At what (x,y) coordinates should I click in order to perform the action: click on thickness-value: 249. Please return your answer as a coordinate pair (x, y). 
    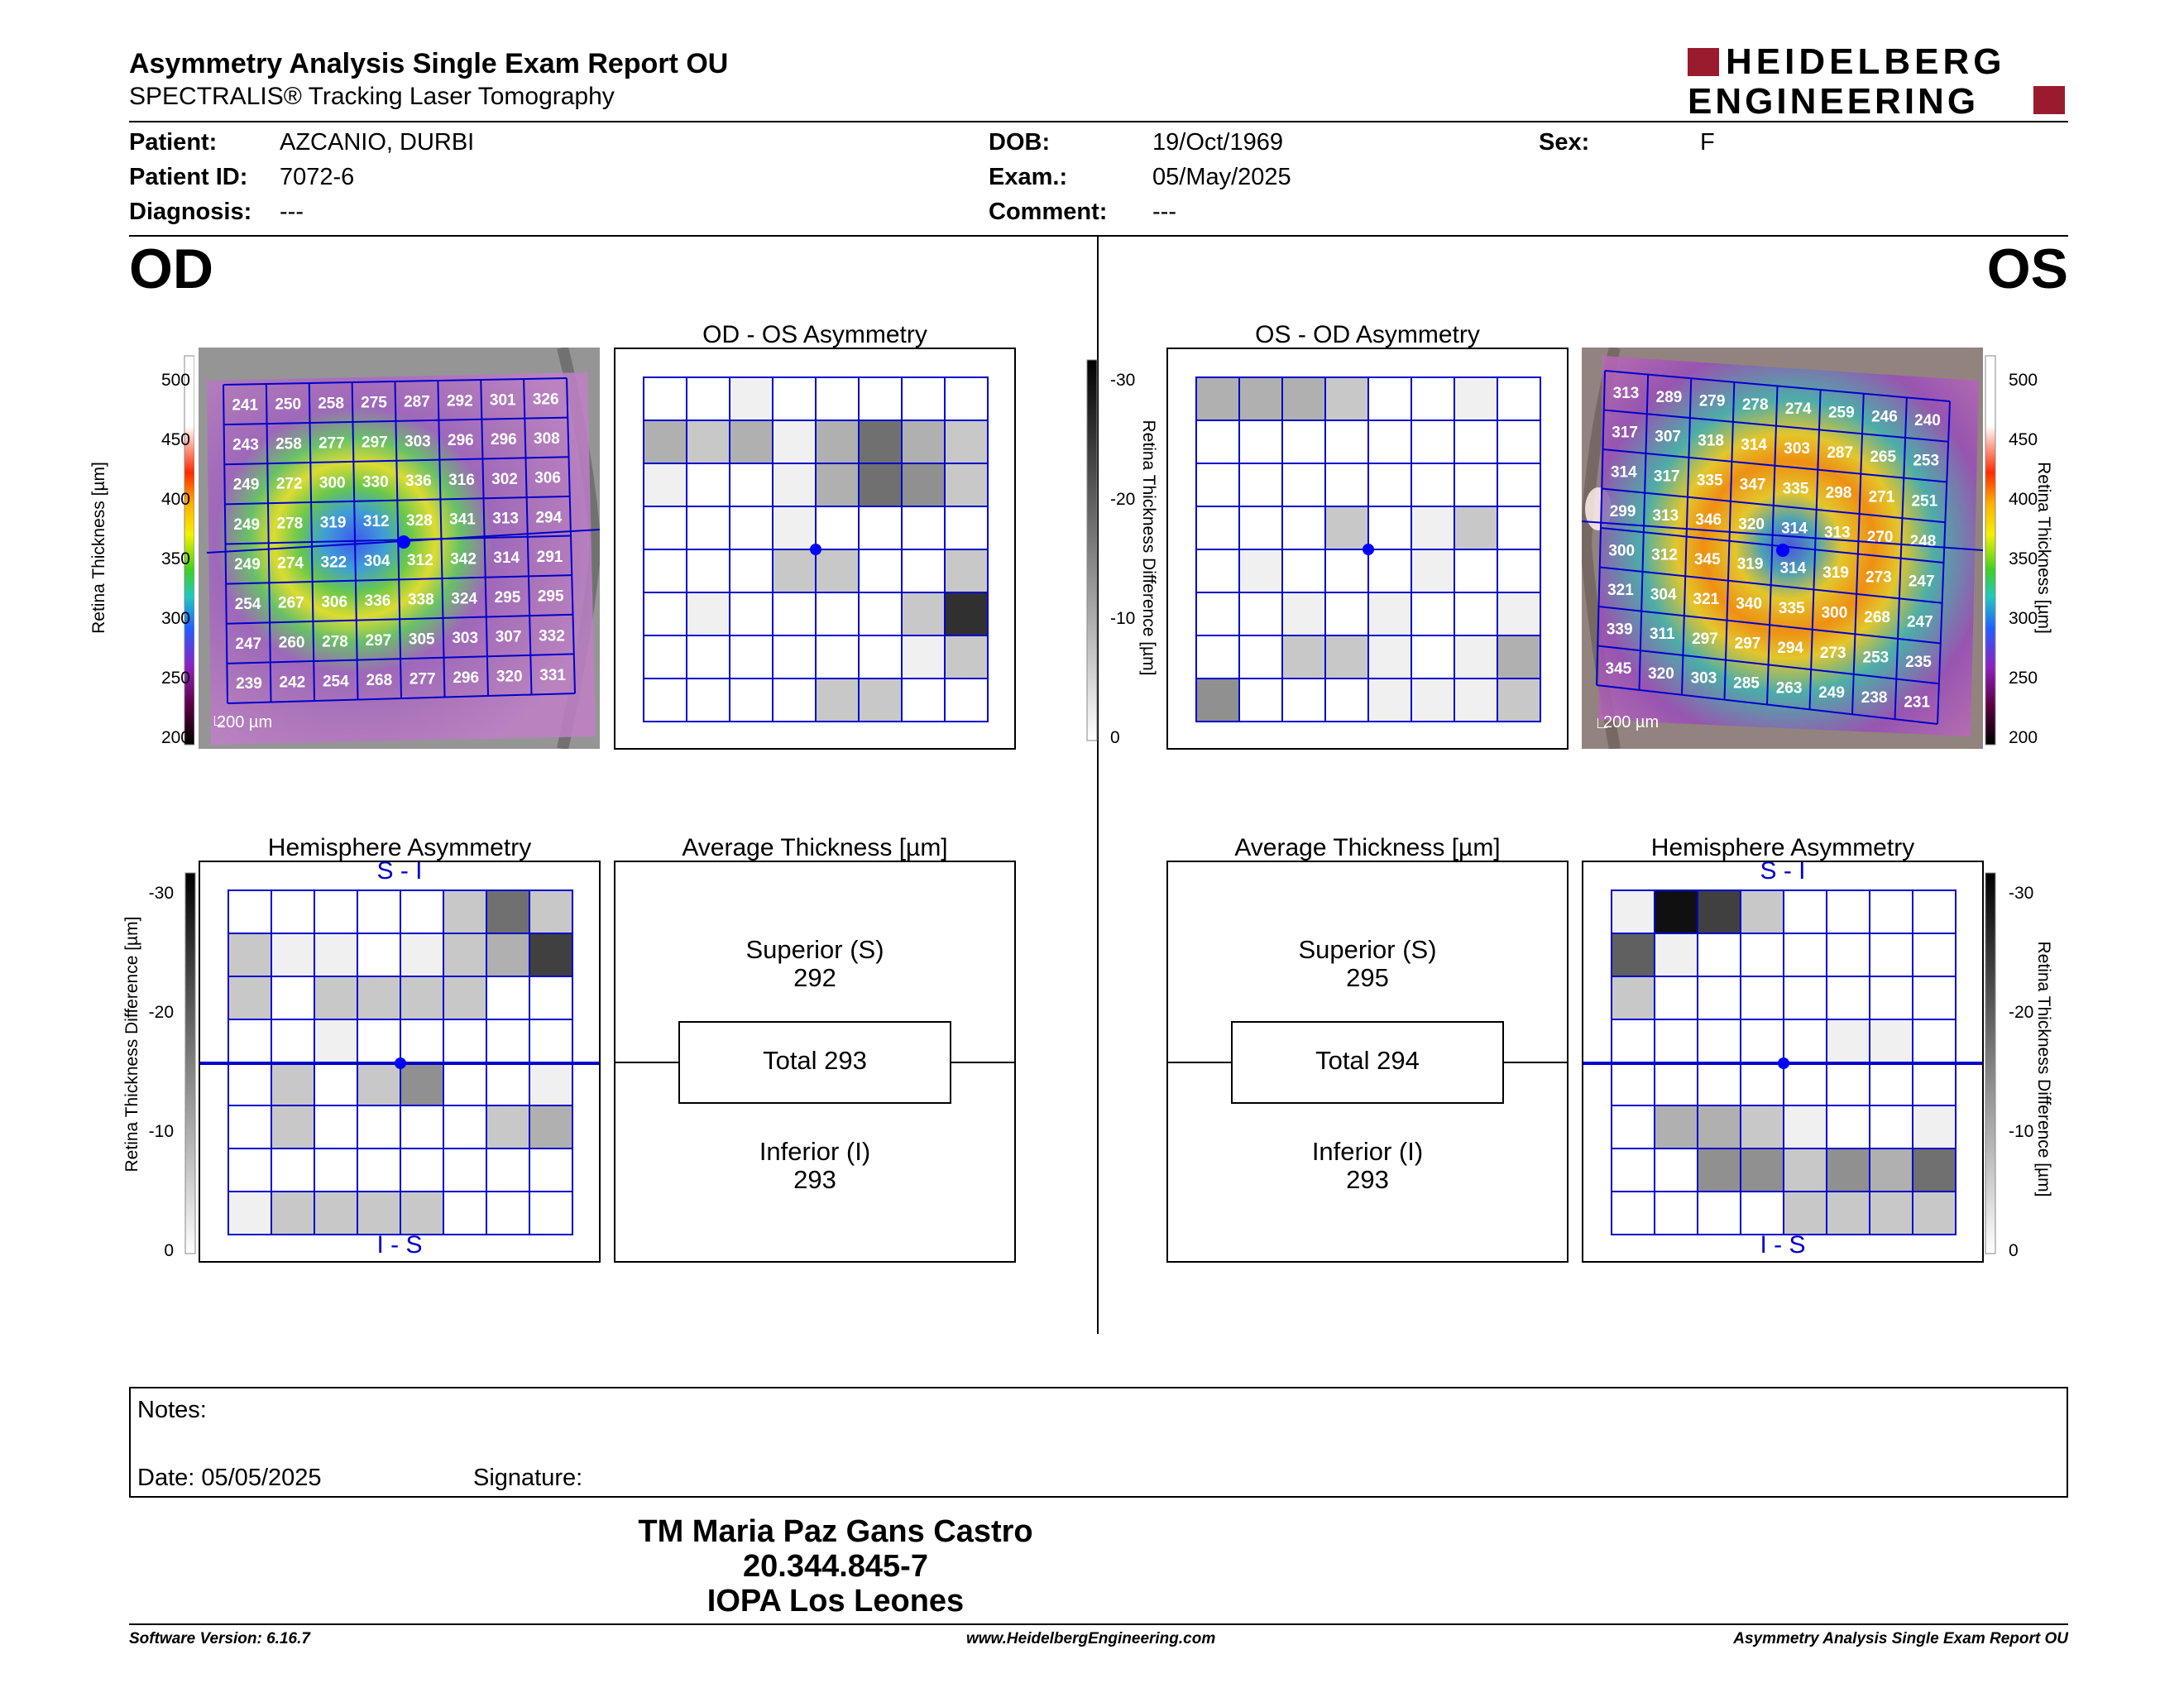
    Looking at the image, I should click on (1831, 693).